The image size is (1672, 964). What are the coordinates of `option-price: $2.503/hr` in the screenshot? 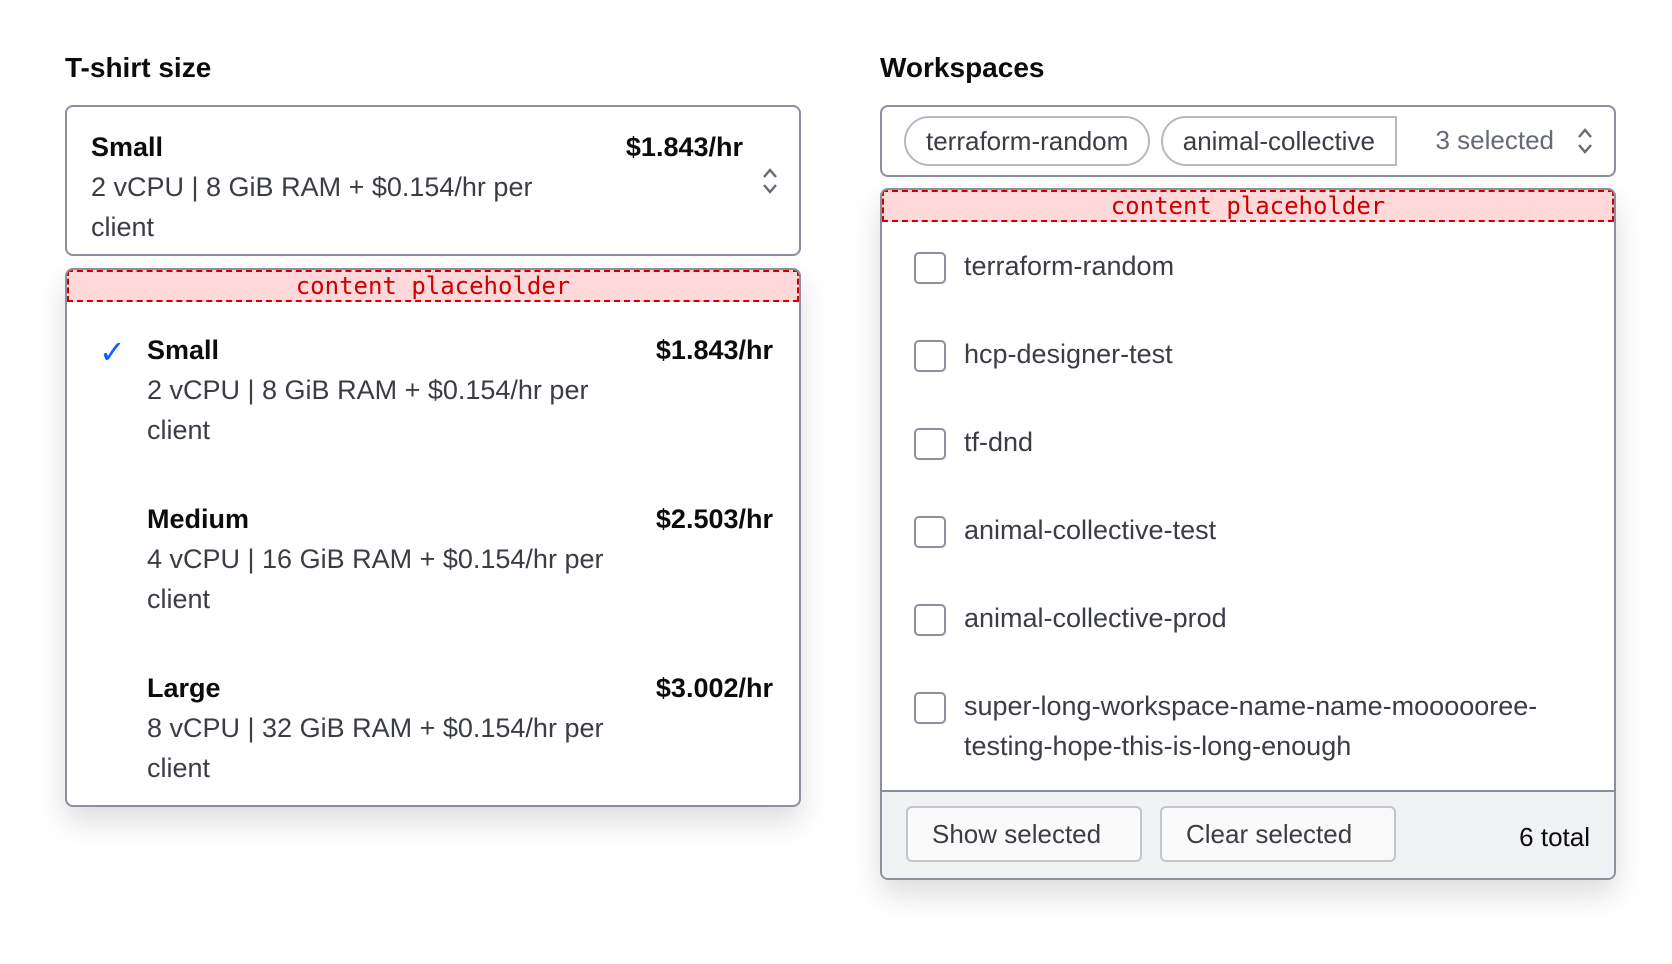 It's located at (714, 519).